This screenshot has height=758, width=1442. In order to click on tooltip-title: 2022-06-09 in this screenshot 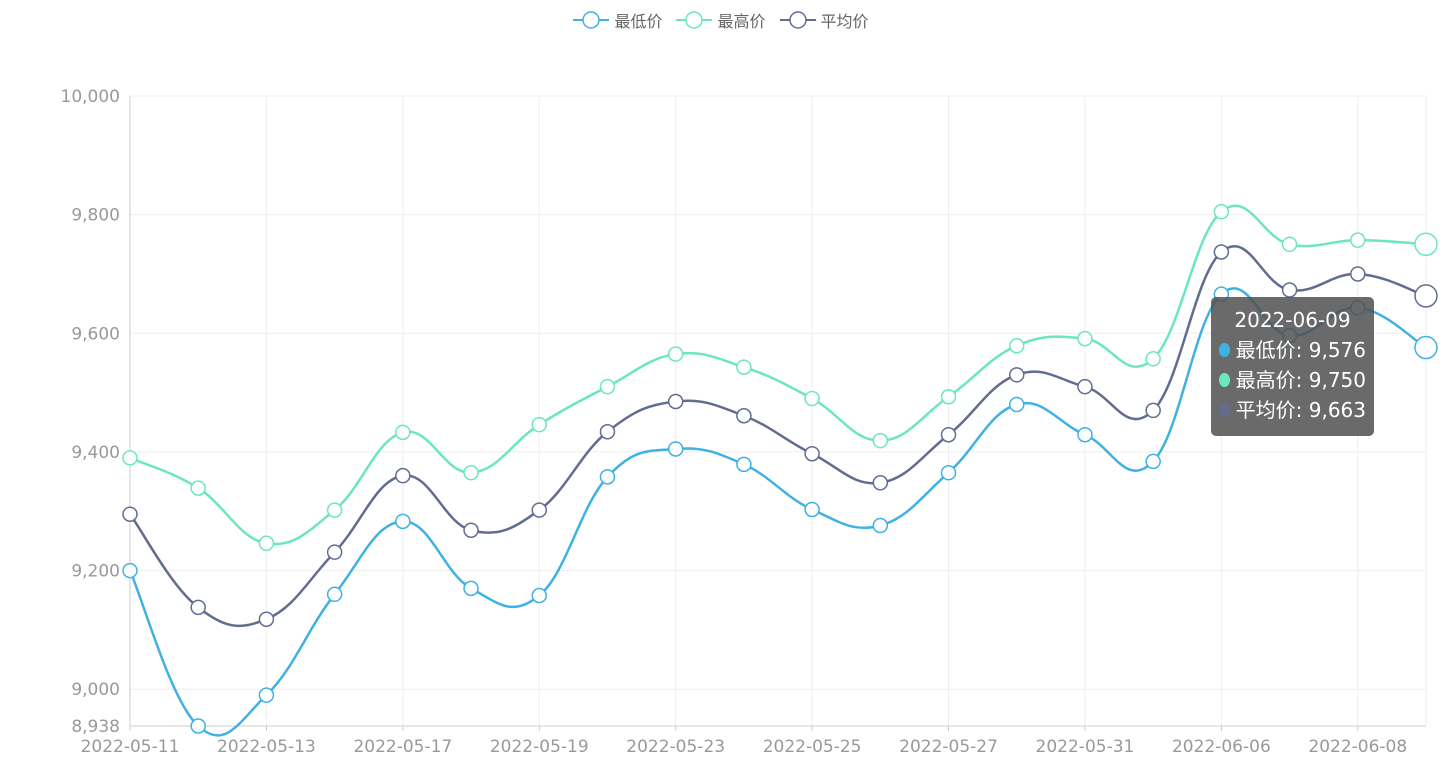, I will do `click(1292, 320)`.